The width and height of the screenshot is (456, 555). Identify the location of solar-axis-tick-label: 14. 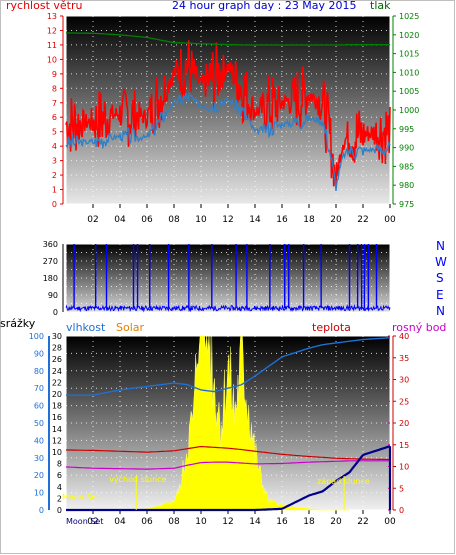
(57, 429).